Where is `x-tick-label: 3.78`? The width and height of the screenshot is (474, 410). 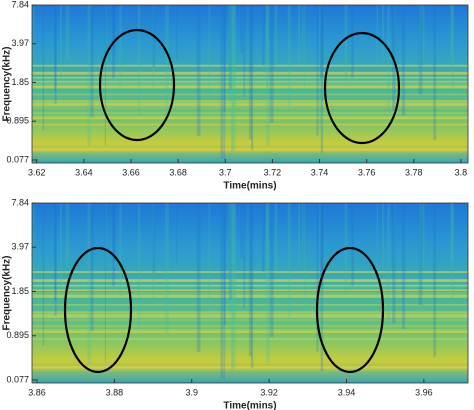 x-tick-label: 3.78 is located at coordinates (414, 172).